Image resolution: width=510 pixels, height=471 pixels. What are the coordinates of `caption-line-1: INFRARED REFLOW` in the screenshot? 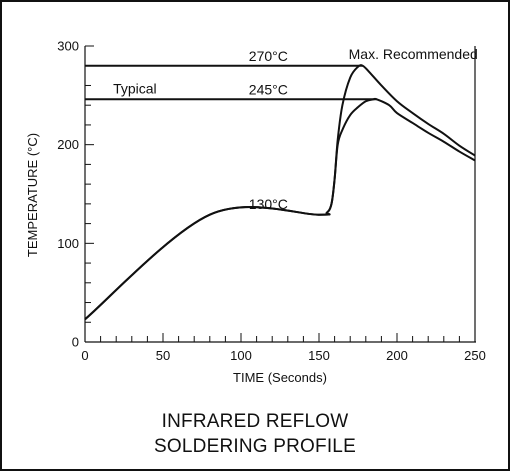 It's located at (255, 421).